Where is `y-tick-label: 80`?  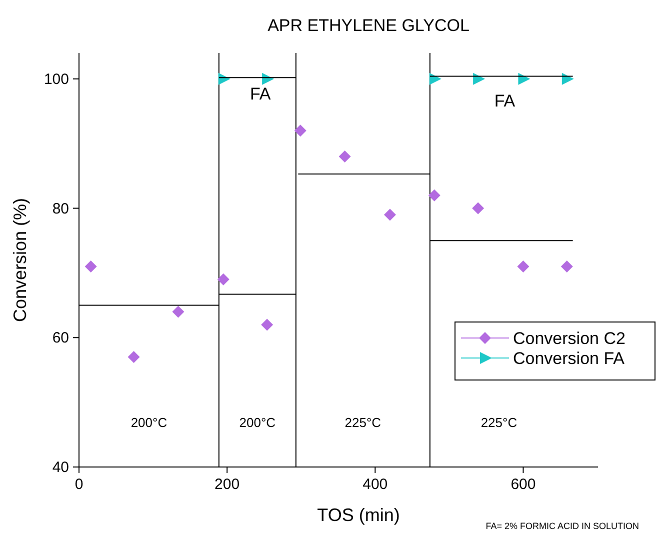
y-tick-label: 80 is located at coordinates (60, 209).